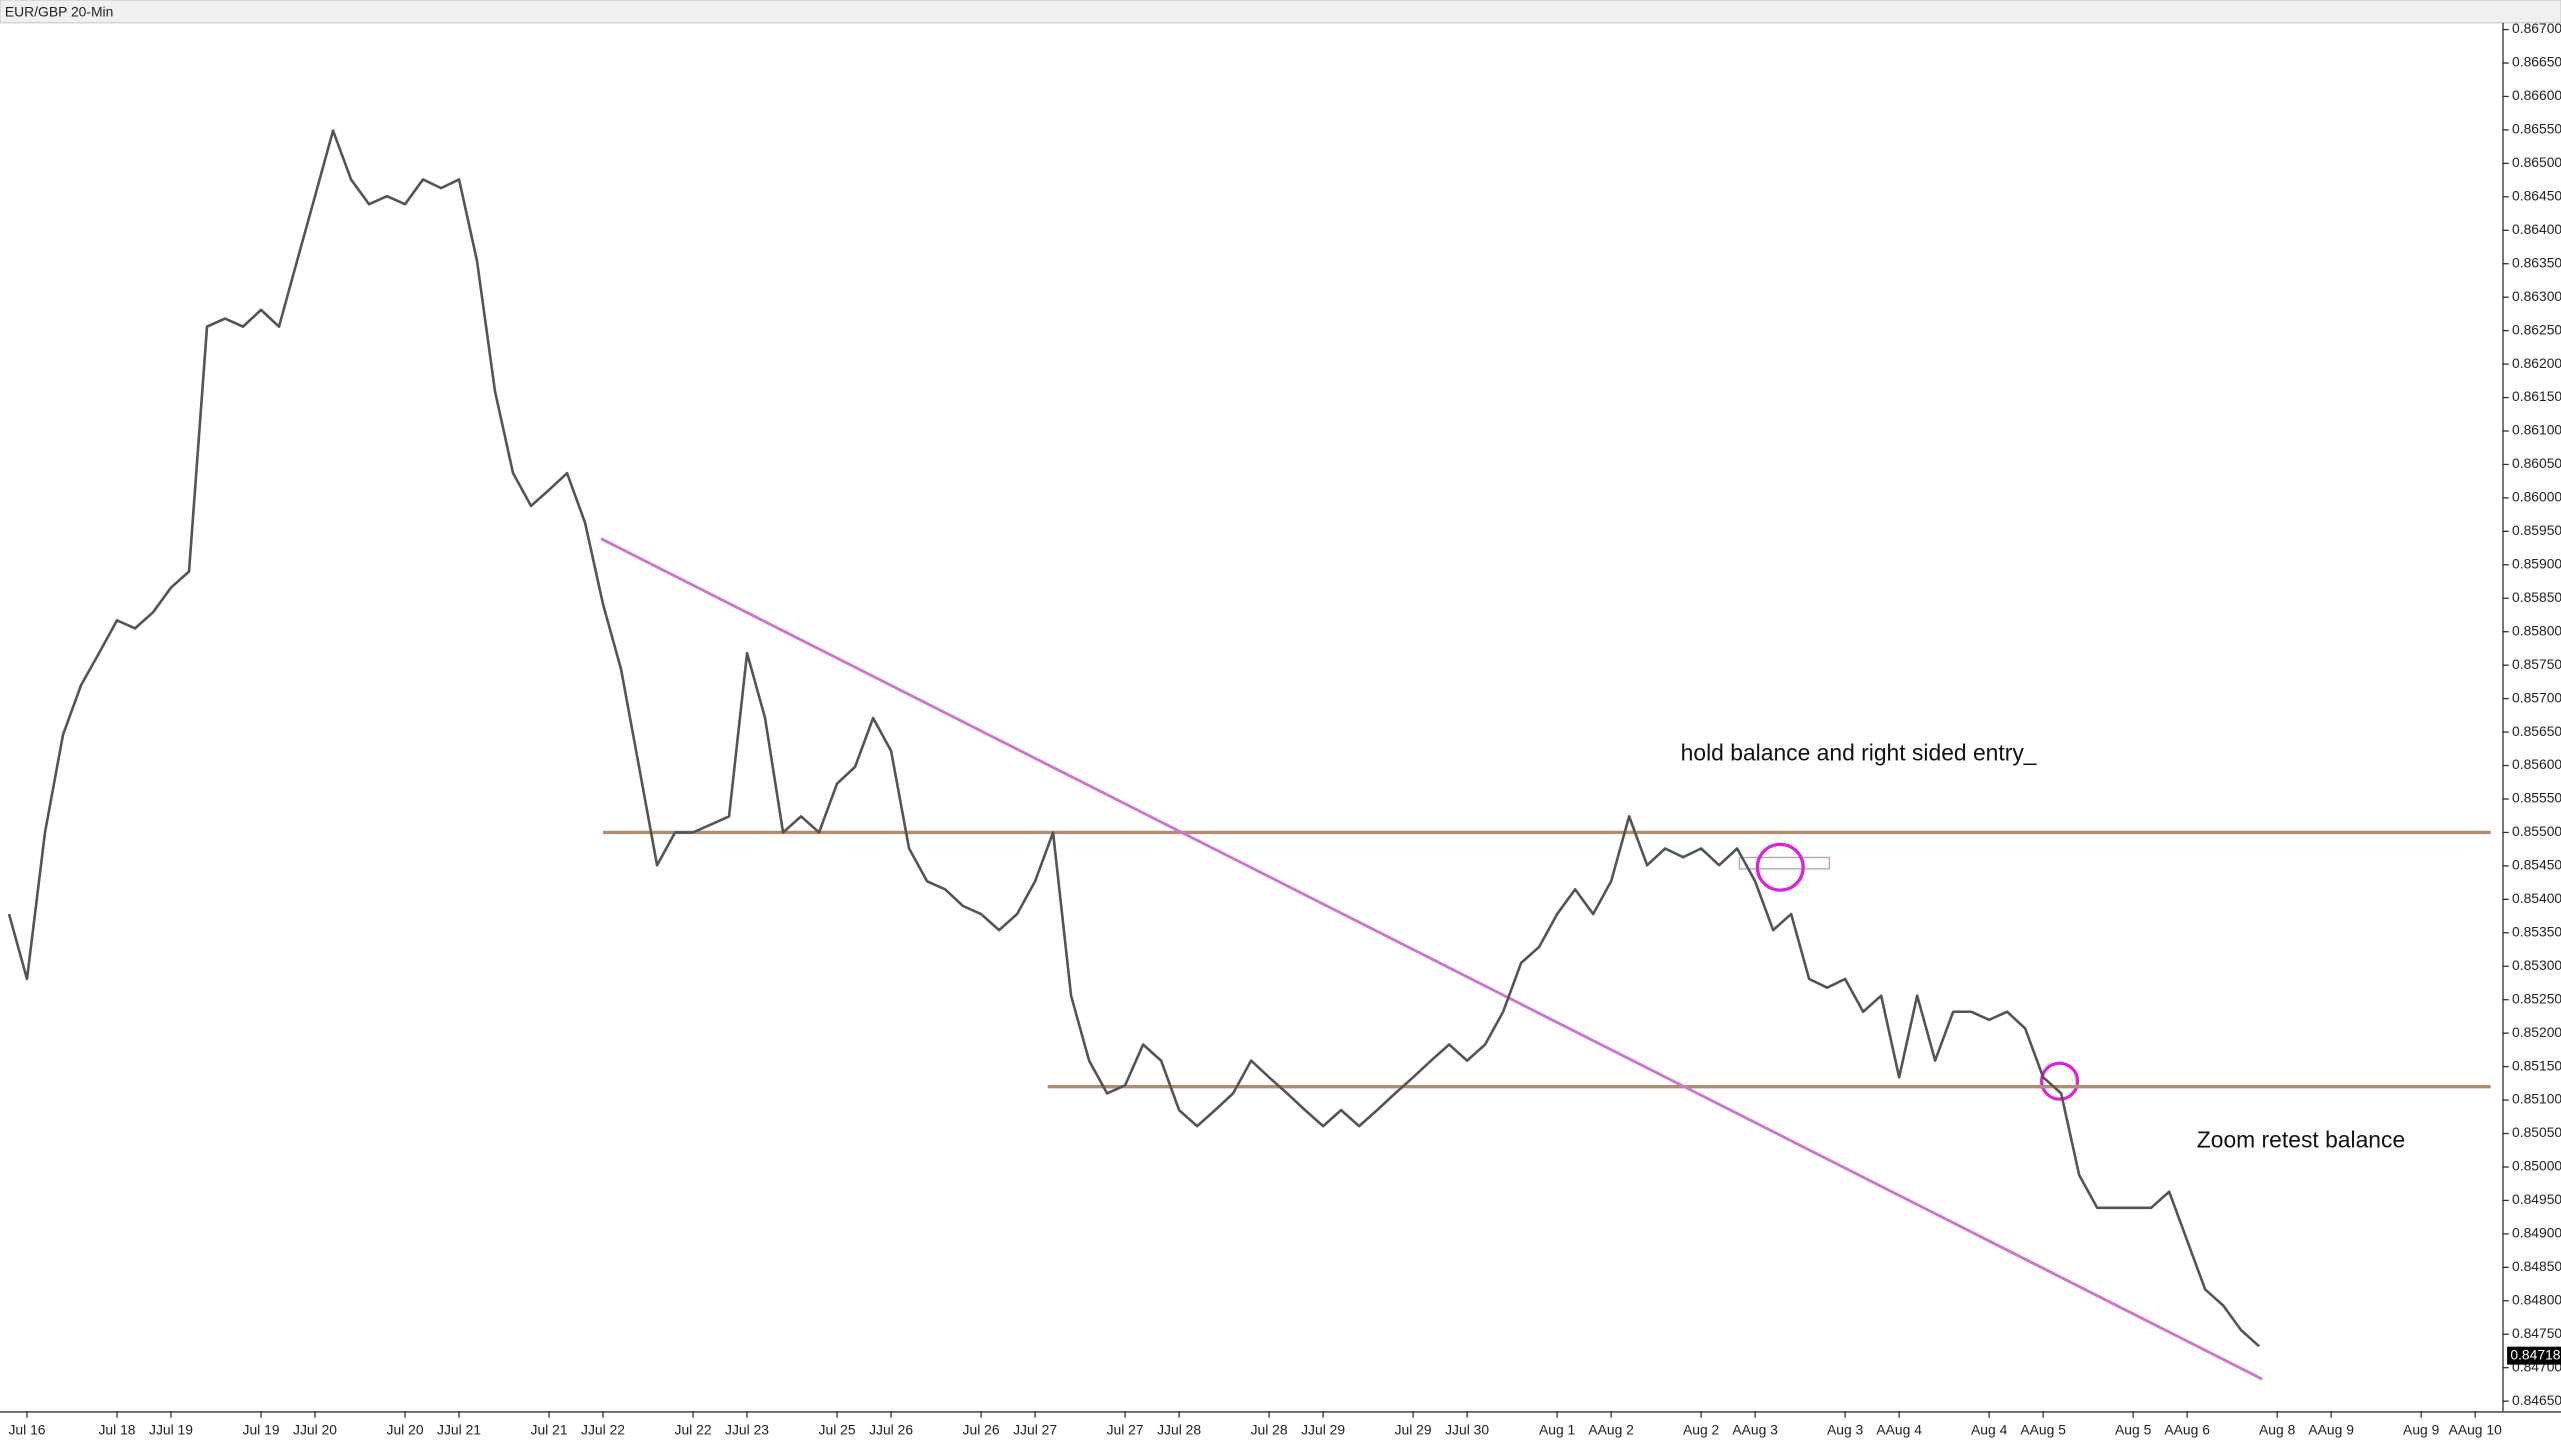 The height and width of the screenshot is (1441, 2561). Describe the element at coordinates (1413, 1429) in the screenshot. I see `x-tick-label: Jul 29` at that location.